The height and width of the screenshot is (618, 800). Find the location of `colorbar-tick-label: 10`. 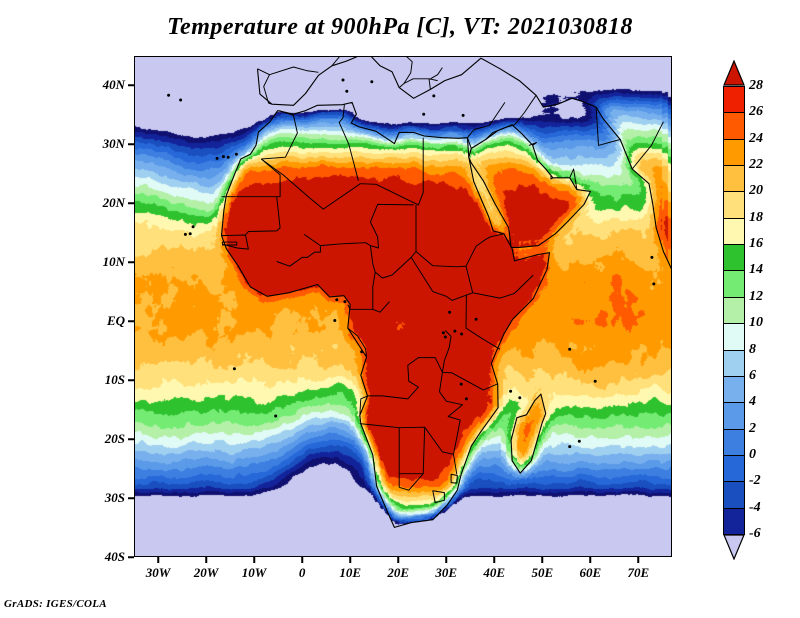

colorbar-tick-label: 10 is located at coordinates (756, 323).